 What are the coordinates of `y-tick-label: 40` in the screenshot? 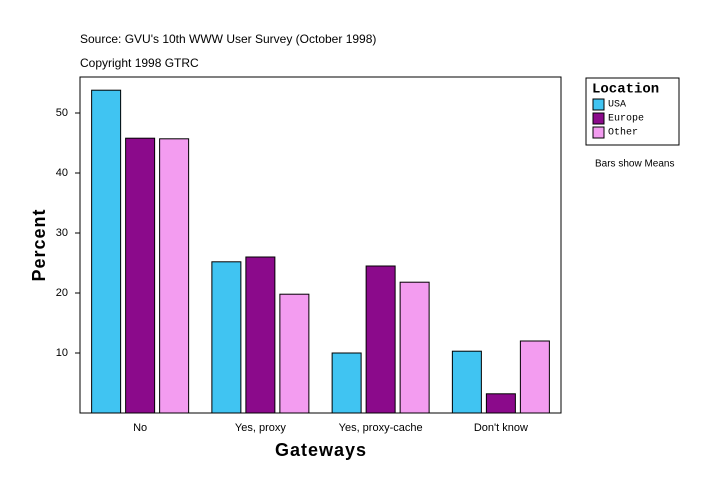 It's located at (62, 173).